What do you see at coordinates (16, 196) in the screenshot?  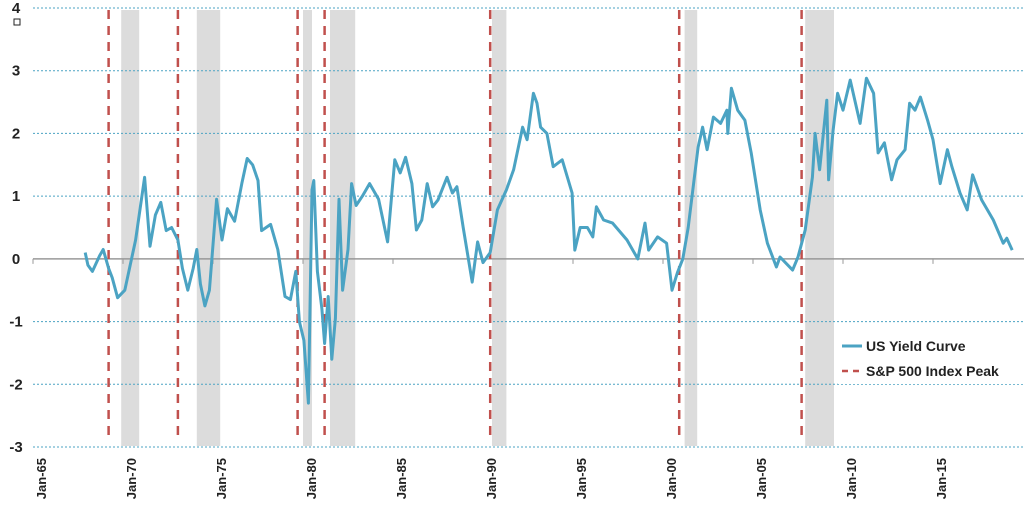 I see `y-tick-label: 1` at bounding box center [16, 196].